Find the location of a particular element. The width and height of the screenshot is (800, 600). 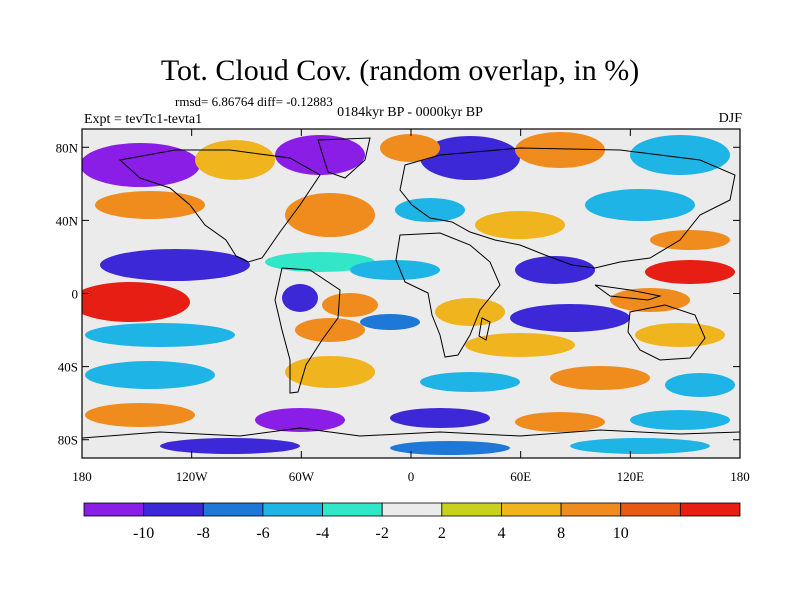

time-period-label: 0184kyr BP - 0000kyr BP is located at coordinates (410, 112).